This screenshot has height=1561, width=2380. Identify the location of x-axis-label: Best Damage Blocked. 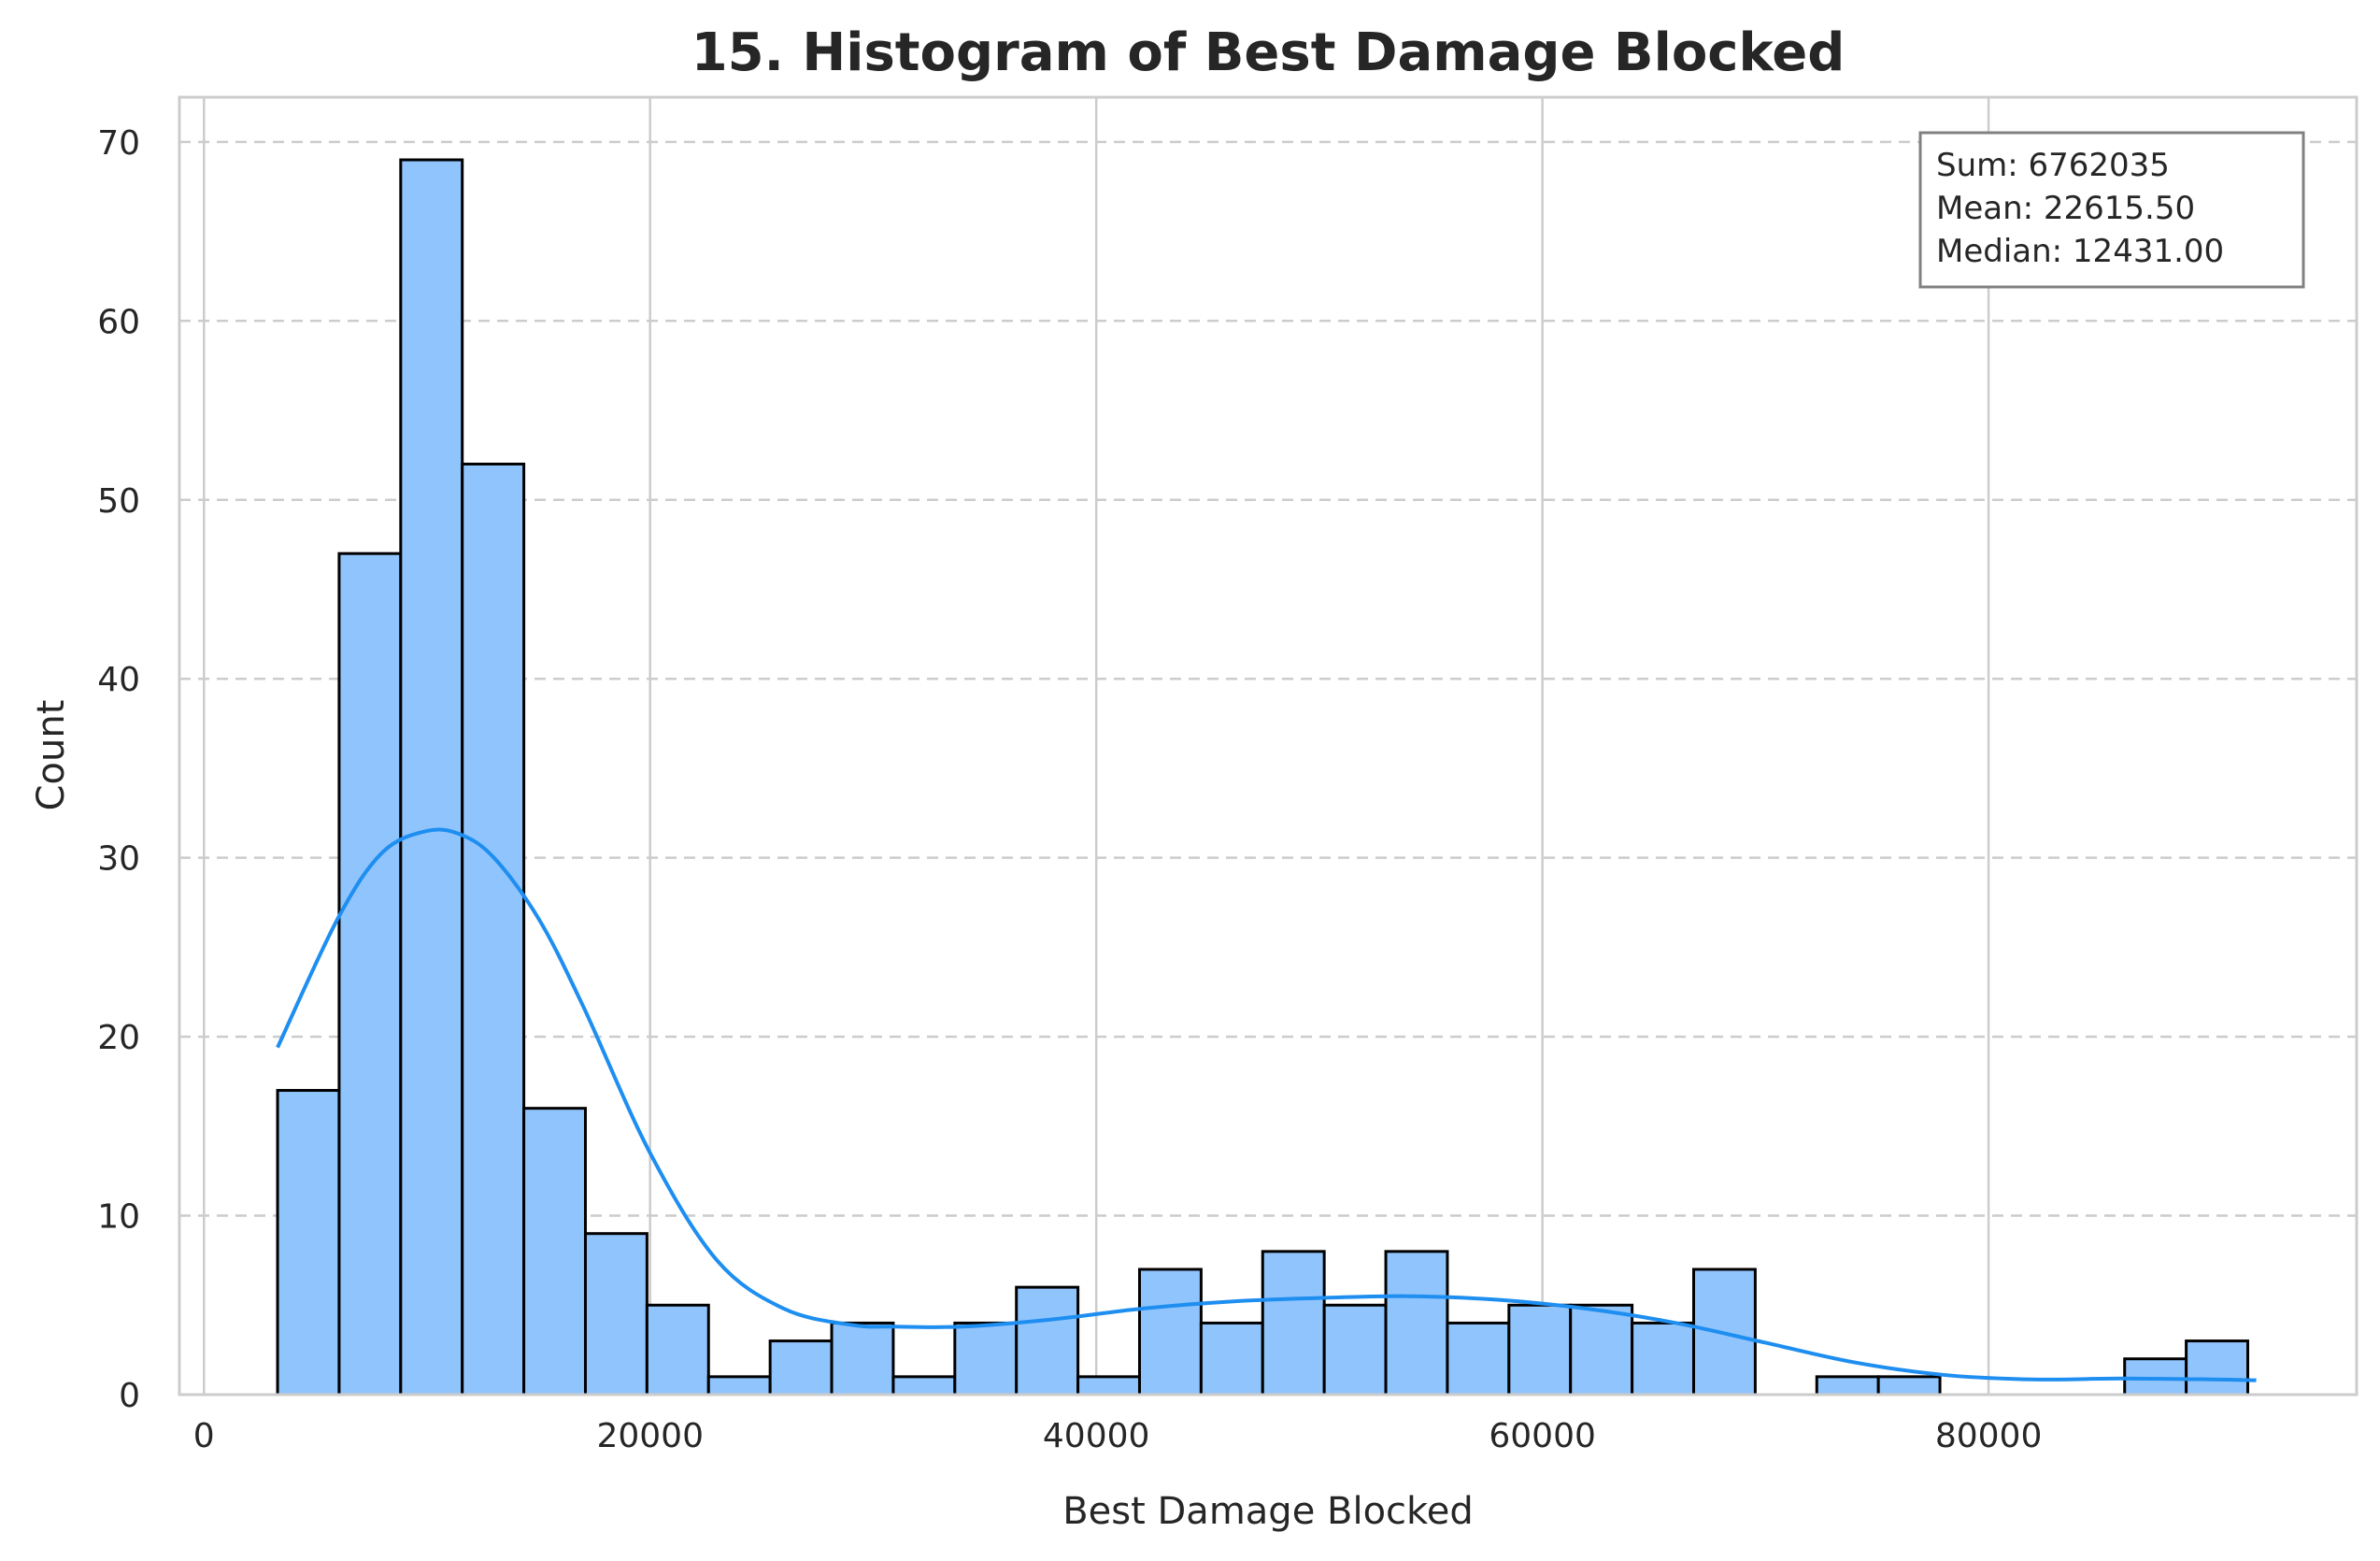
(1268, 1512).